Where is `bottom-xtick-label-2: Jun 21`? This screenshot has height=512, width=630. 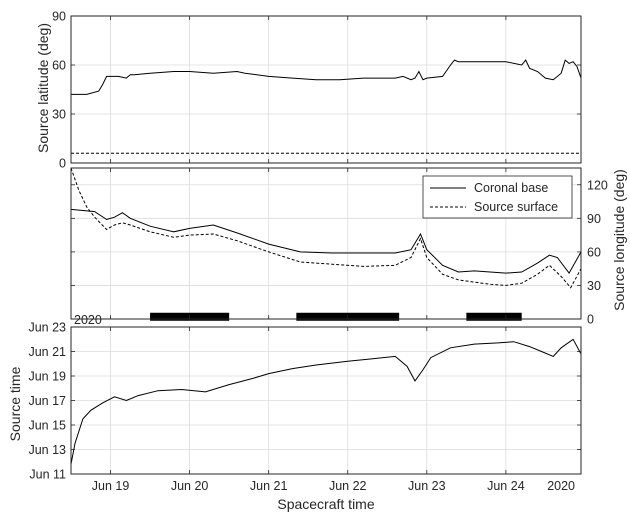
bottom-xtick-label-2: Jun 21 is located at coordinates (269, 486).